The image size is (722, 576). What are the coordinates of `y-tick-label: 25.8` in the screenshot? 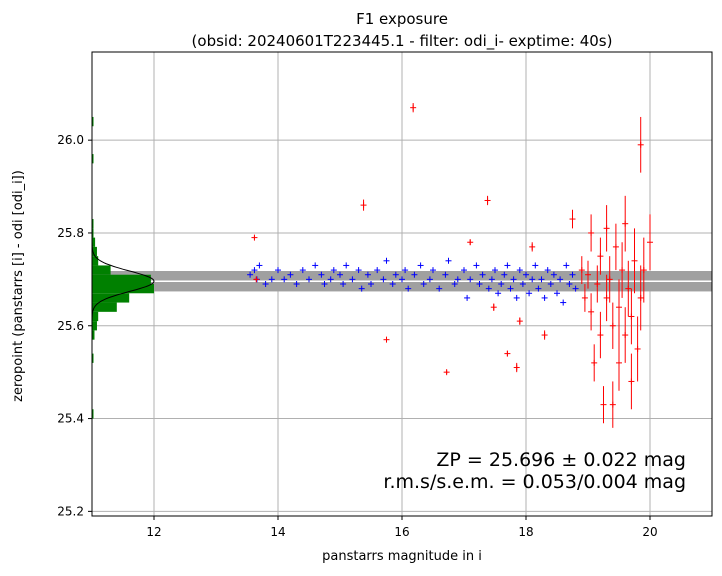 It's located at (70, 233).